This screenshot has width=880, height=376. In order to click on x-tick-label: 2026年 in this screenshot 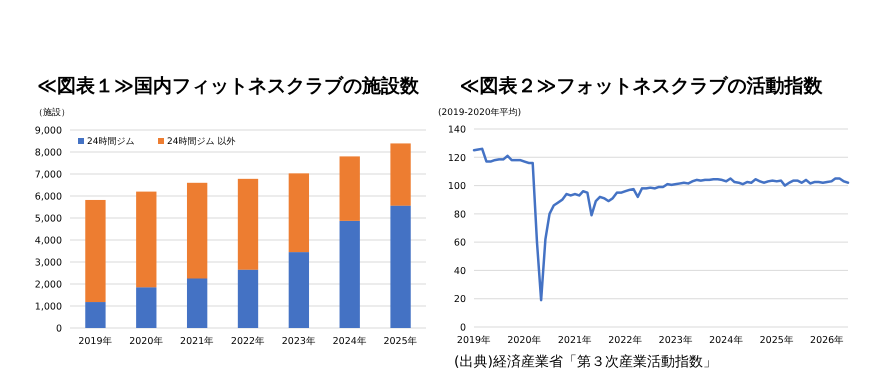, I will do `click(827, 340)`.